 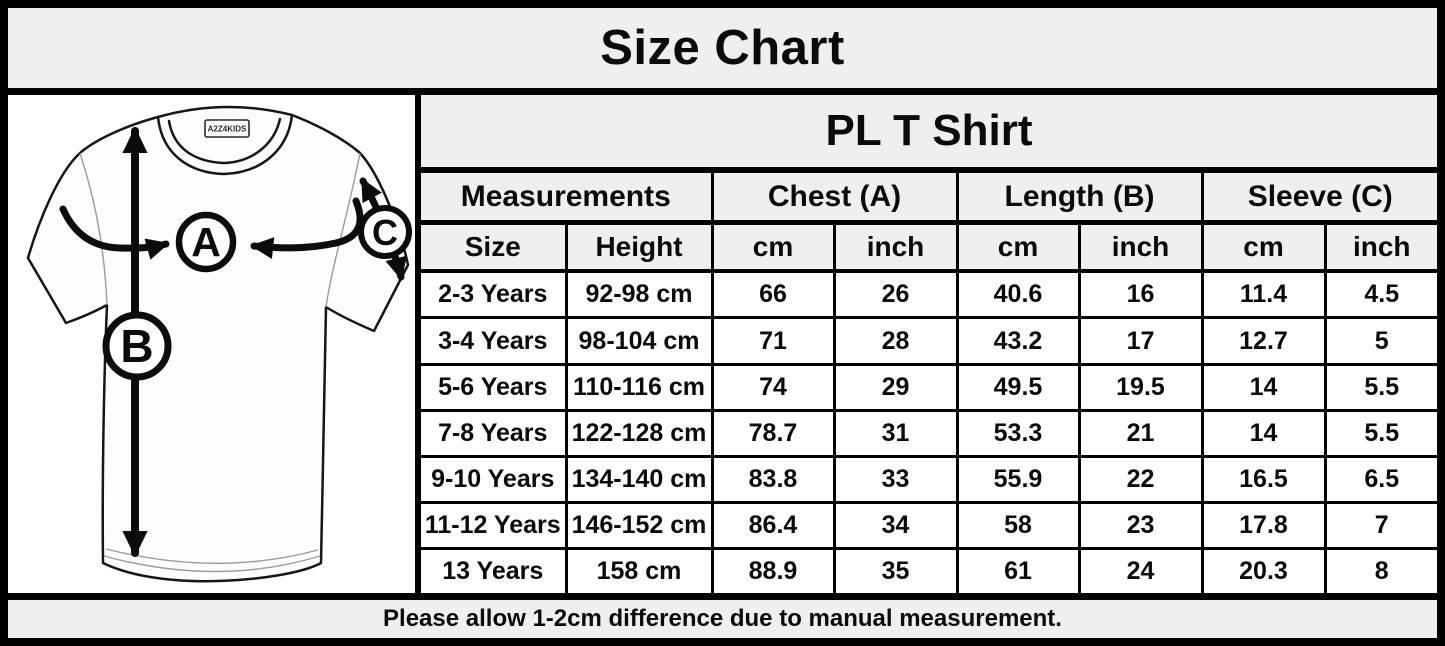 I want to click on product-title: PL T Shirt, so click(x=929, y=134).